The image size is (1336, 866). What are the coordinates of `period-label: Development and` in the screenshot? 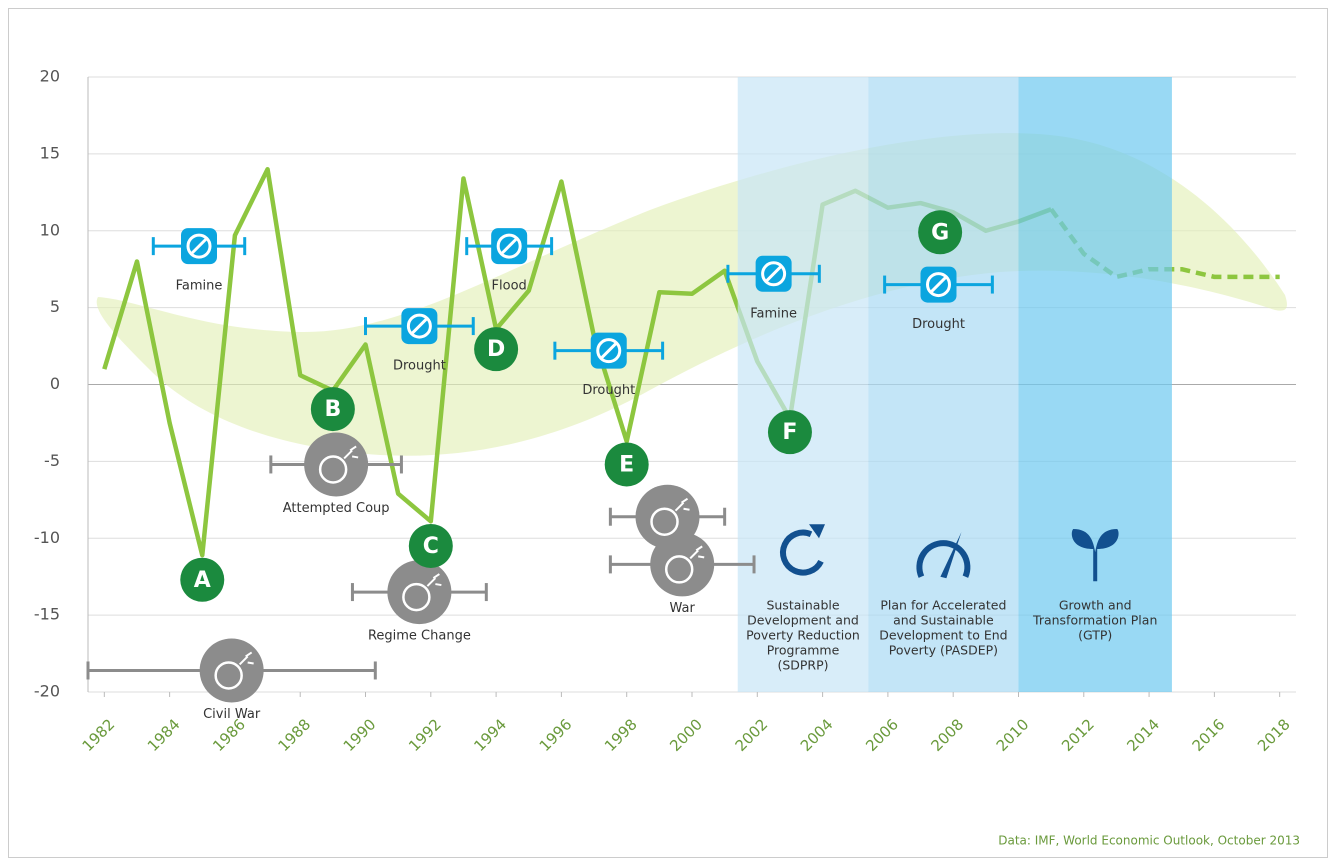 It's located at (803, 619).